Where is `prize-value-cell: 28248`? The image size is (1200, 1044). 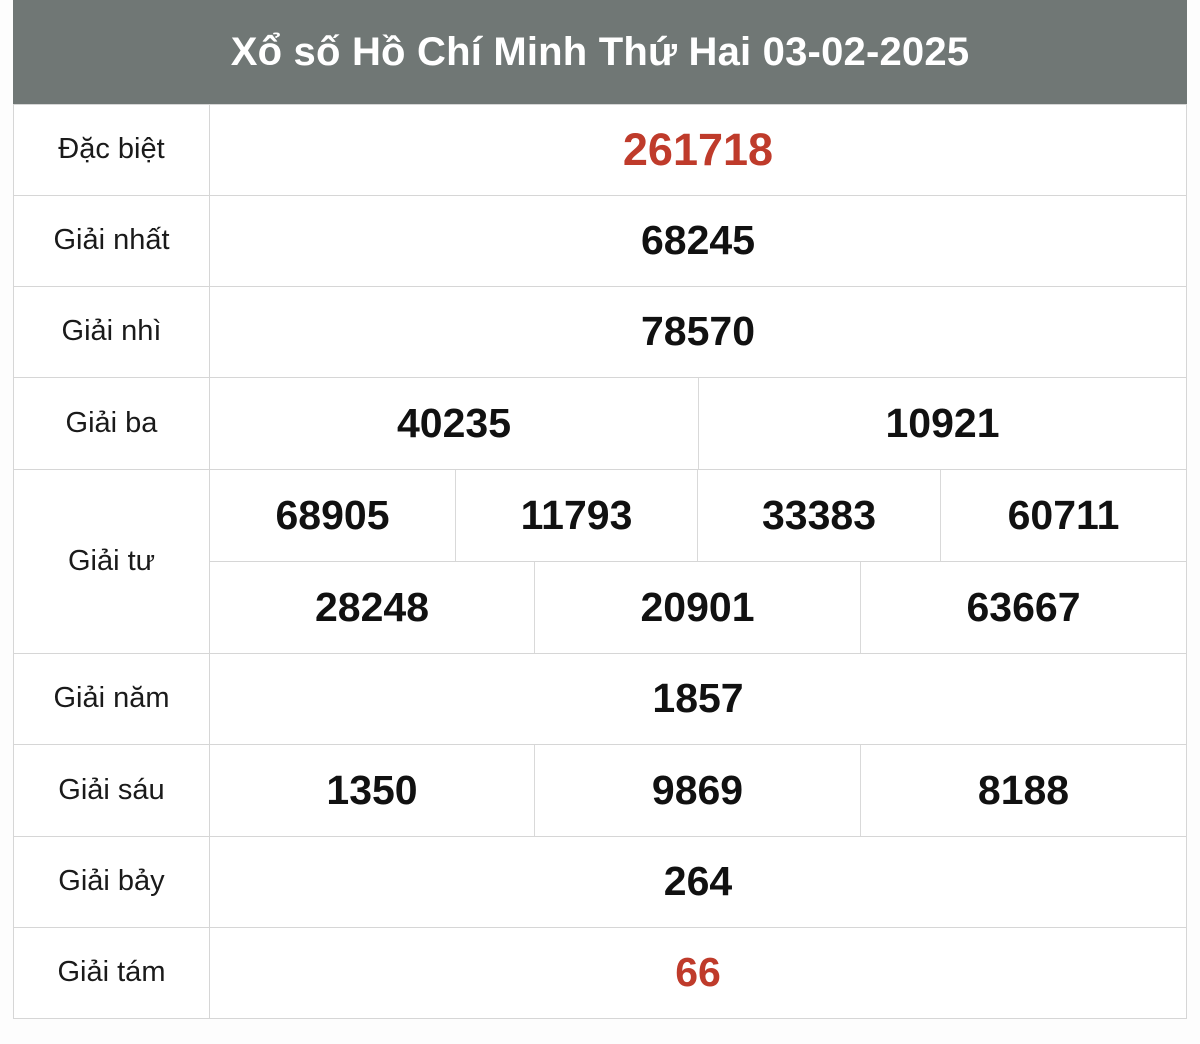 prize-value-cell: 28248 is located at coordinates (372, 607).